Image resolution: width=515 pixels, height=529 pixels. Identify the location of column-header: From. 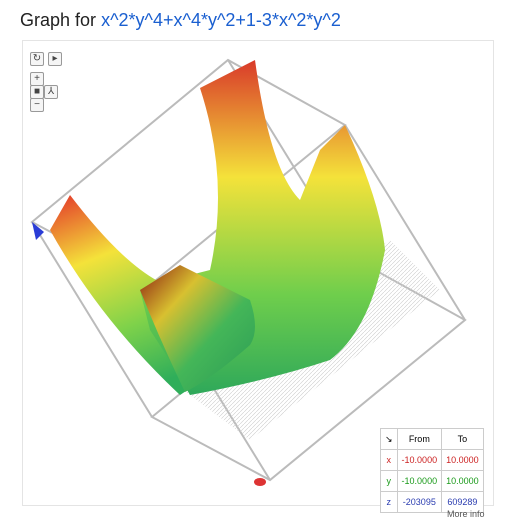
(419, 439).